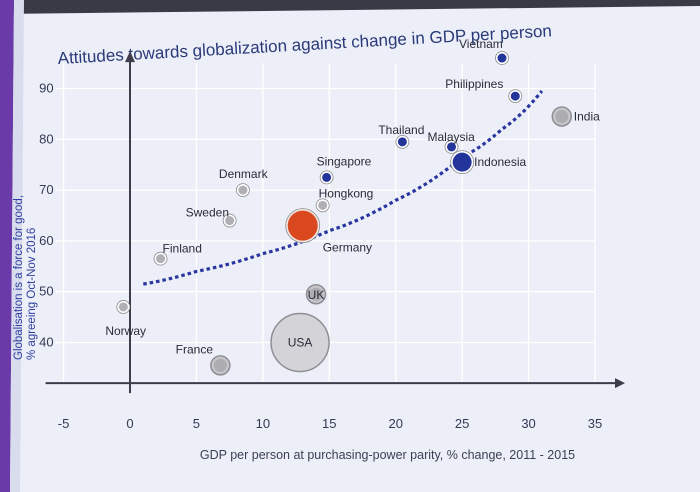  I want to click on x-tick-label: 5, so click(196, 423).